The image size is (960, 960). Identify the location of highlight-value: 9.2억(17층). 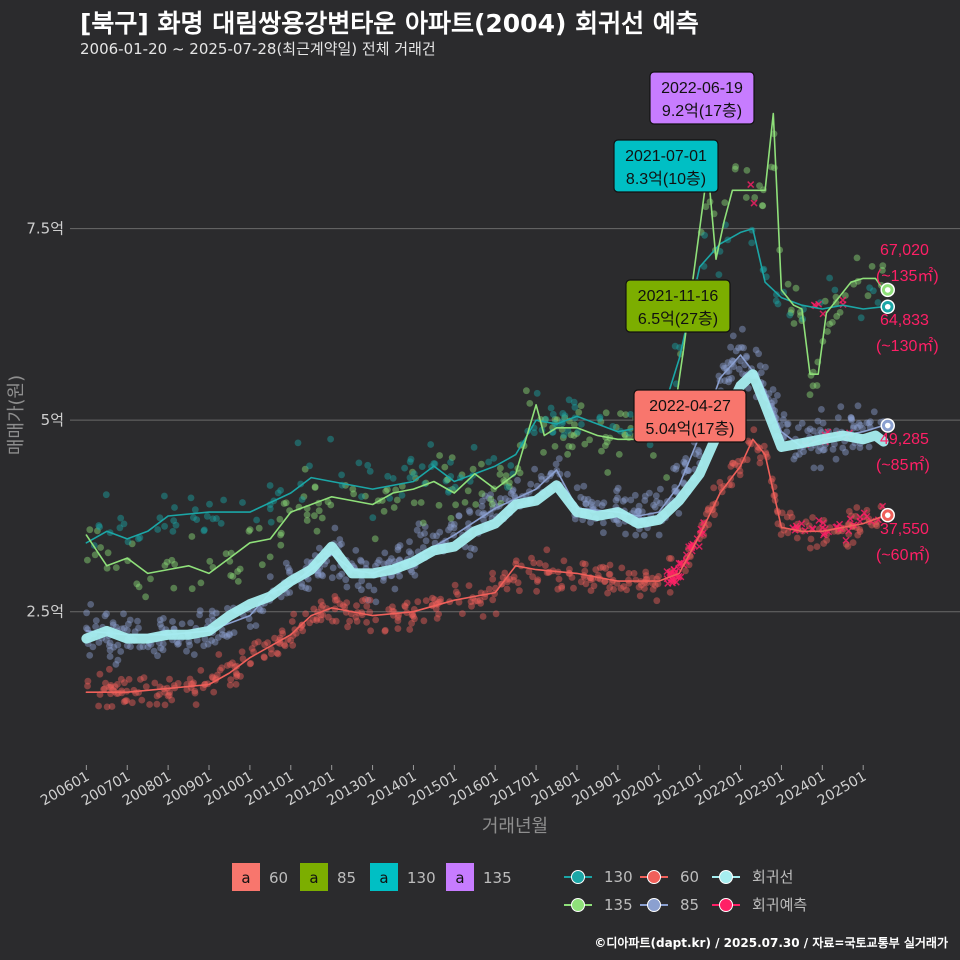
(702, 111).